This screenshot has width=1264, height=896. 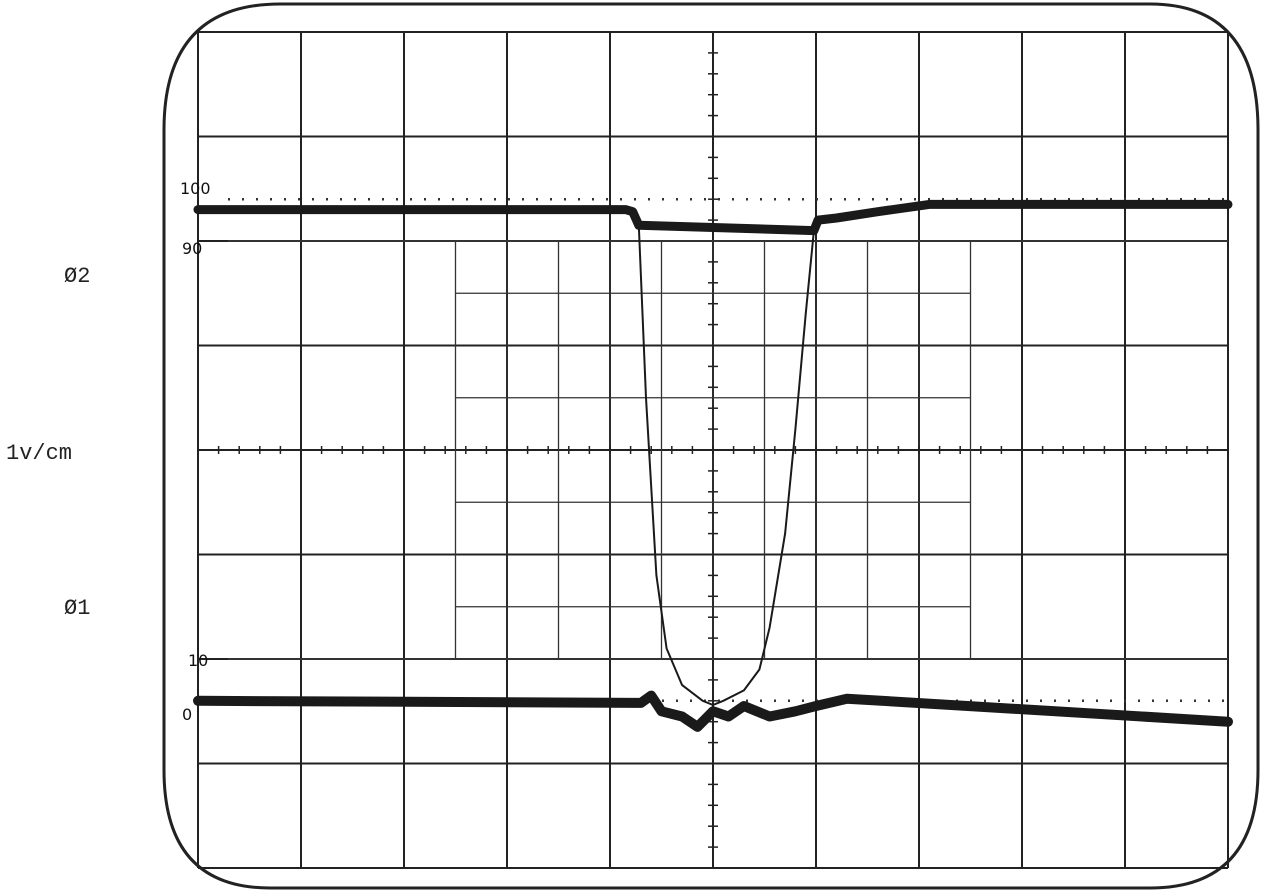 I want to click on level-label-0: 0, so click(x=187, y=714).